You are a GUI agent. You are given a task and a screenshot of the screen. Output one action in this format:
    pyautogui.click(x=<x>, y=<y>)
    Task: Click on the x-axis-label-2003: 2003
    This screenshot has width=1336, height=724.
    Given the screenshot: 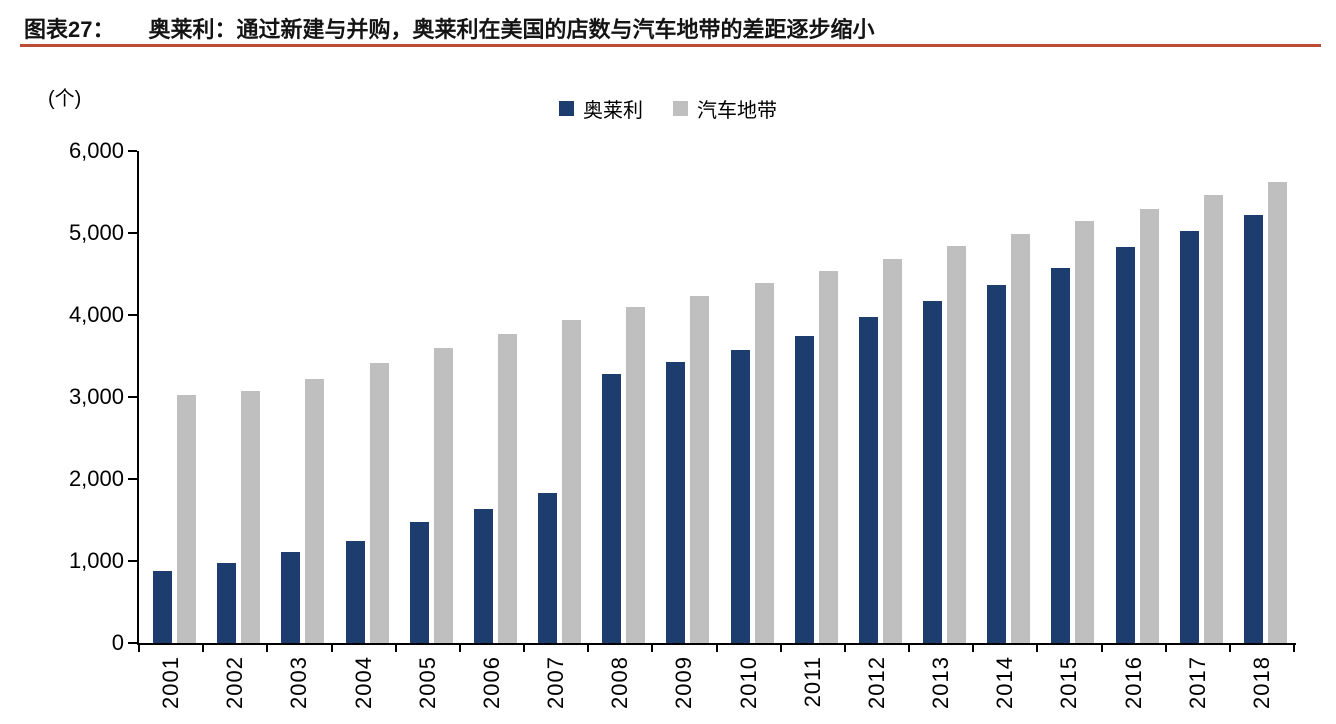 What is the action you would take?
    pyautogui.click(x=299, y=689)
    